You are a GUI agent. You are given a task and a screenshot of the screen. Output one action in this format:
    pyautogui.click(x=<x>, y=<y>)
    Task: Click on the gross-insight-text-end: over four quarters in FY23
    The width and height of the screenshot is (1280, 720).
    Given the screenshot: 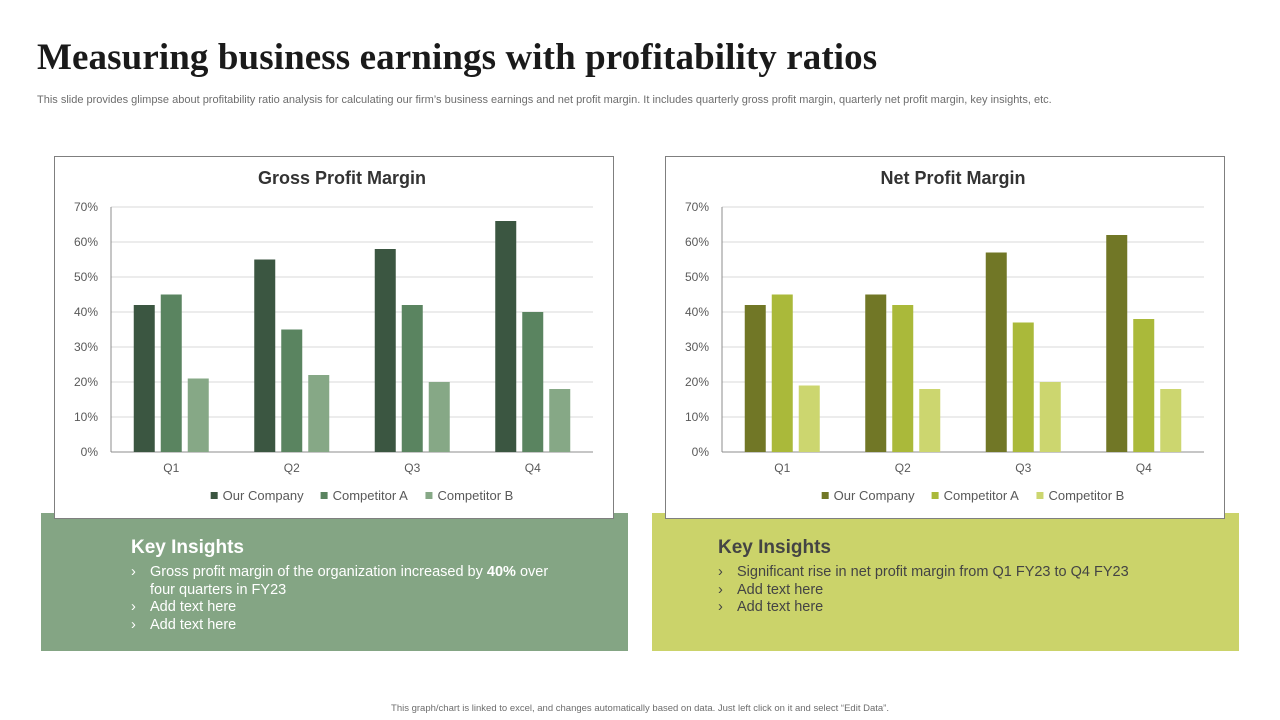 What is the action you would take?
    pyautogui.click(x=349, y=581)
    